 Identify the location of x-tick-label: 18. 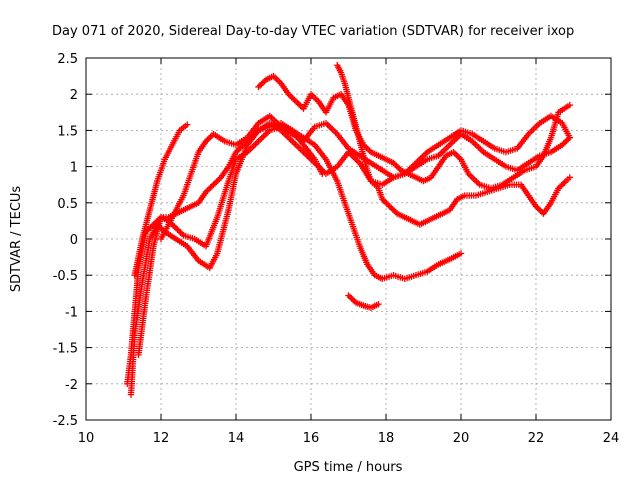
(386, 438).